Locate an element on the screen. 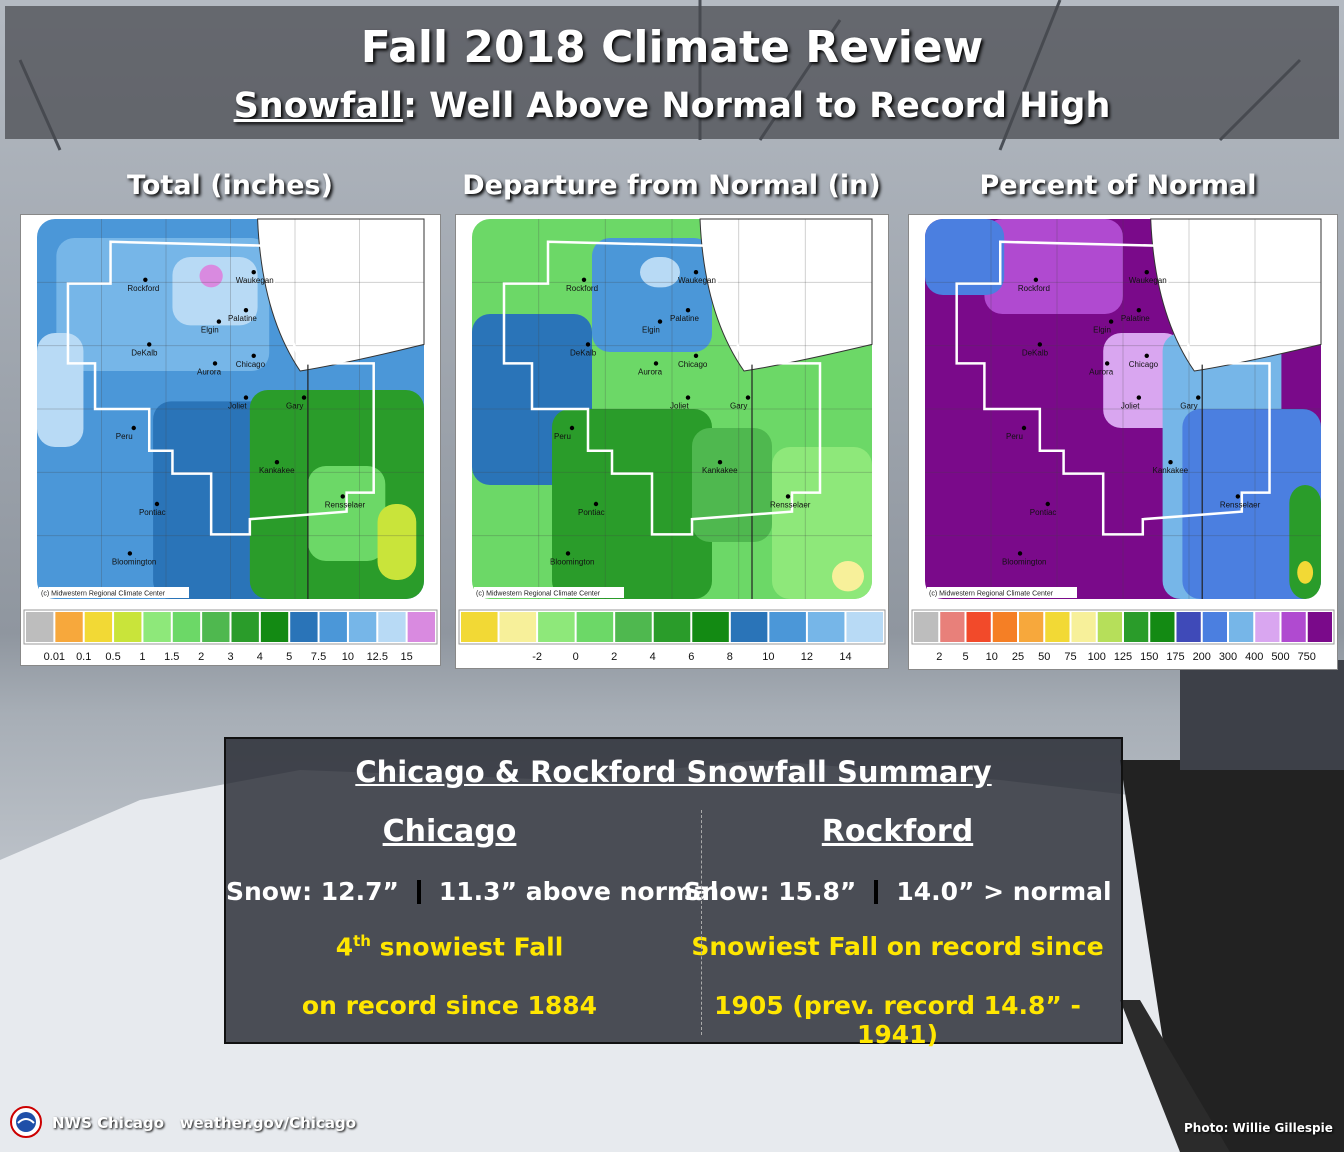 Image resolution: width=1344 pixels, height=1152 pixels. cwa-outline is located at coordinates (662, 388).